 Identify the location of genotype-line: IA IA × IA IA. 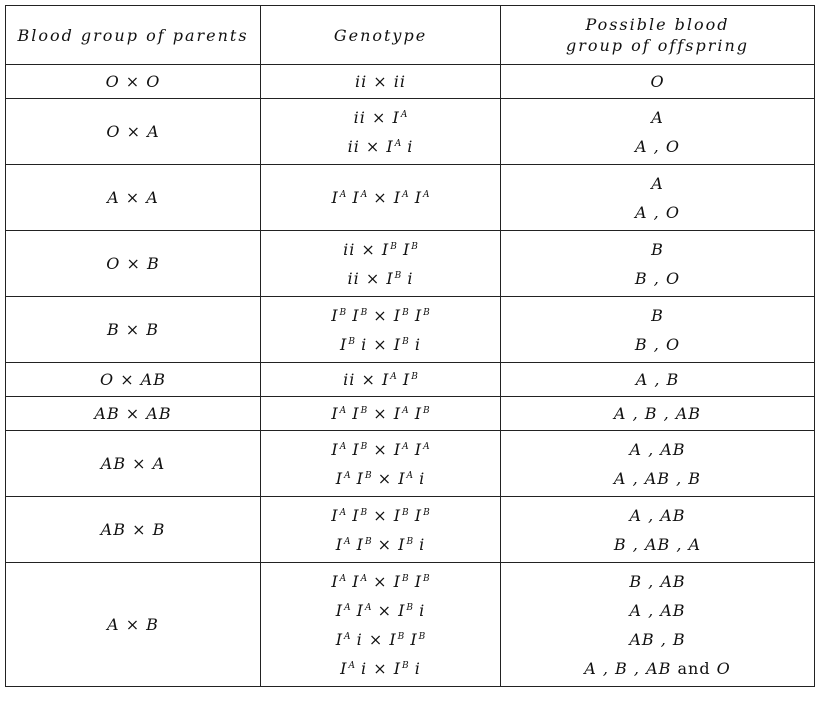
(380, 197).